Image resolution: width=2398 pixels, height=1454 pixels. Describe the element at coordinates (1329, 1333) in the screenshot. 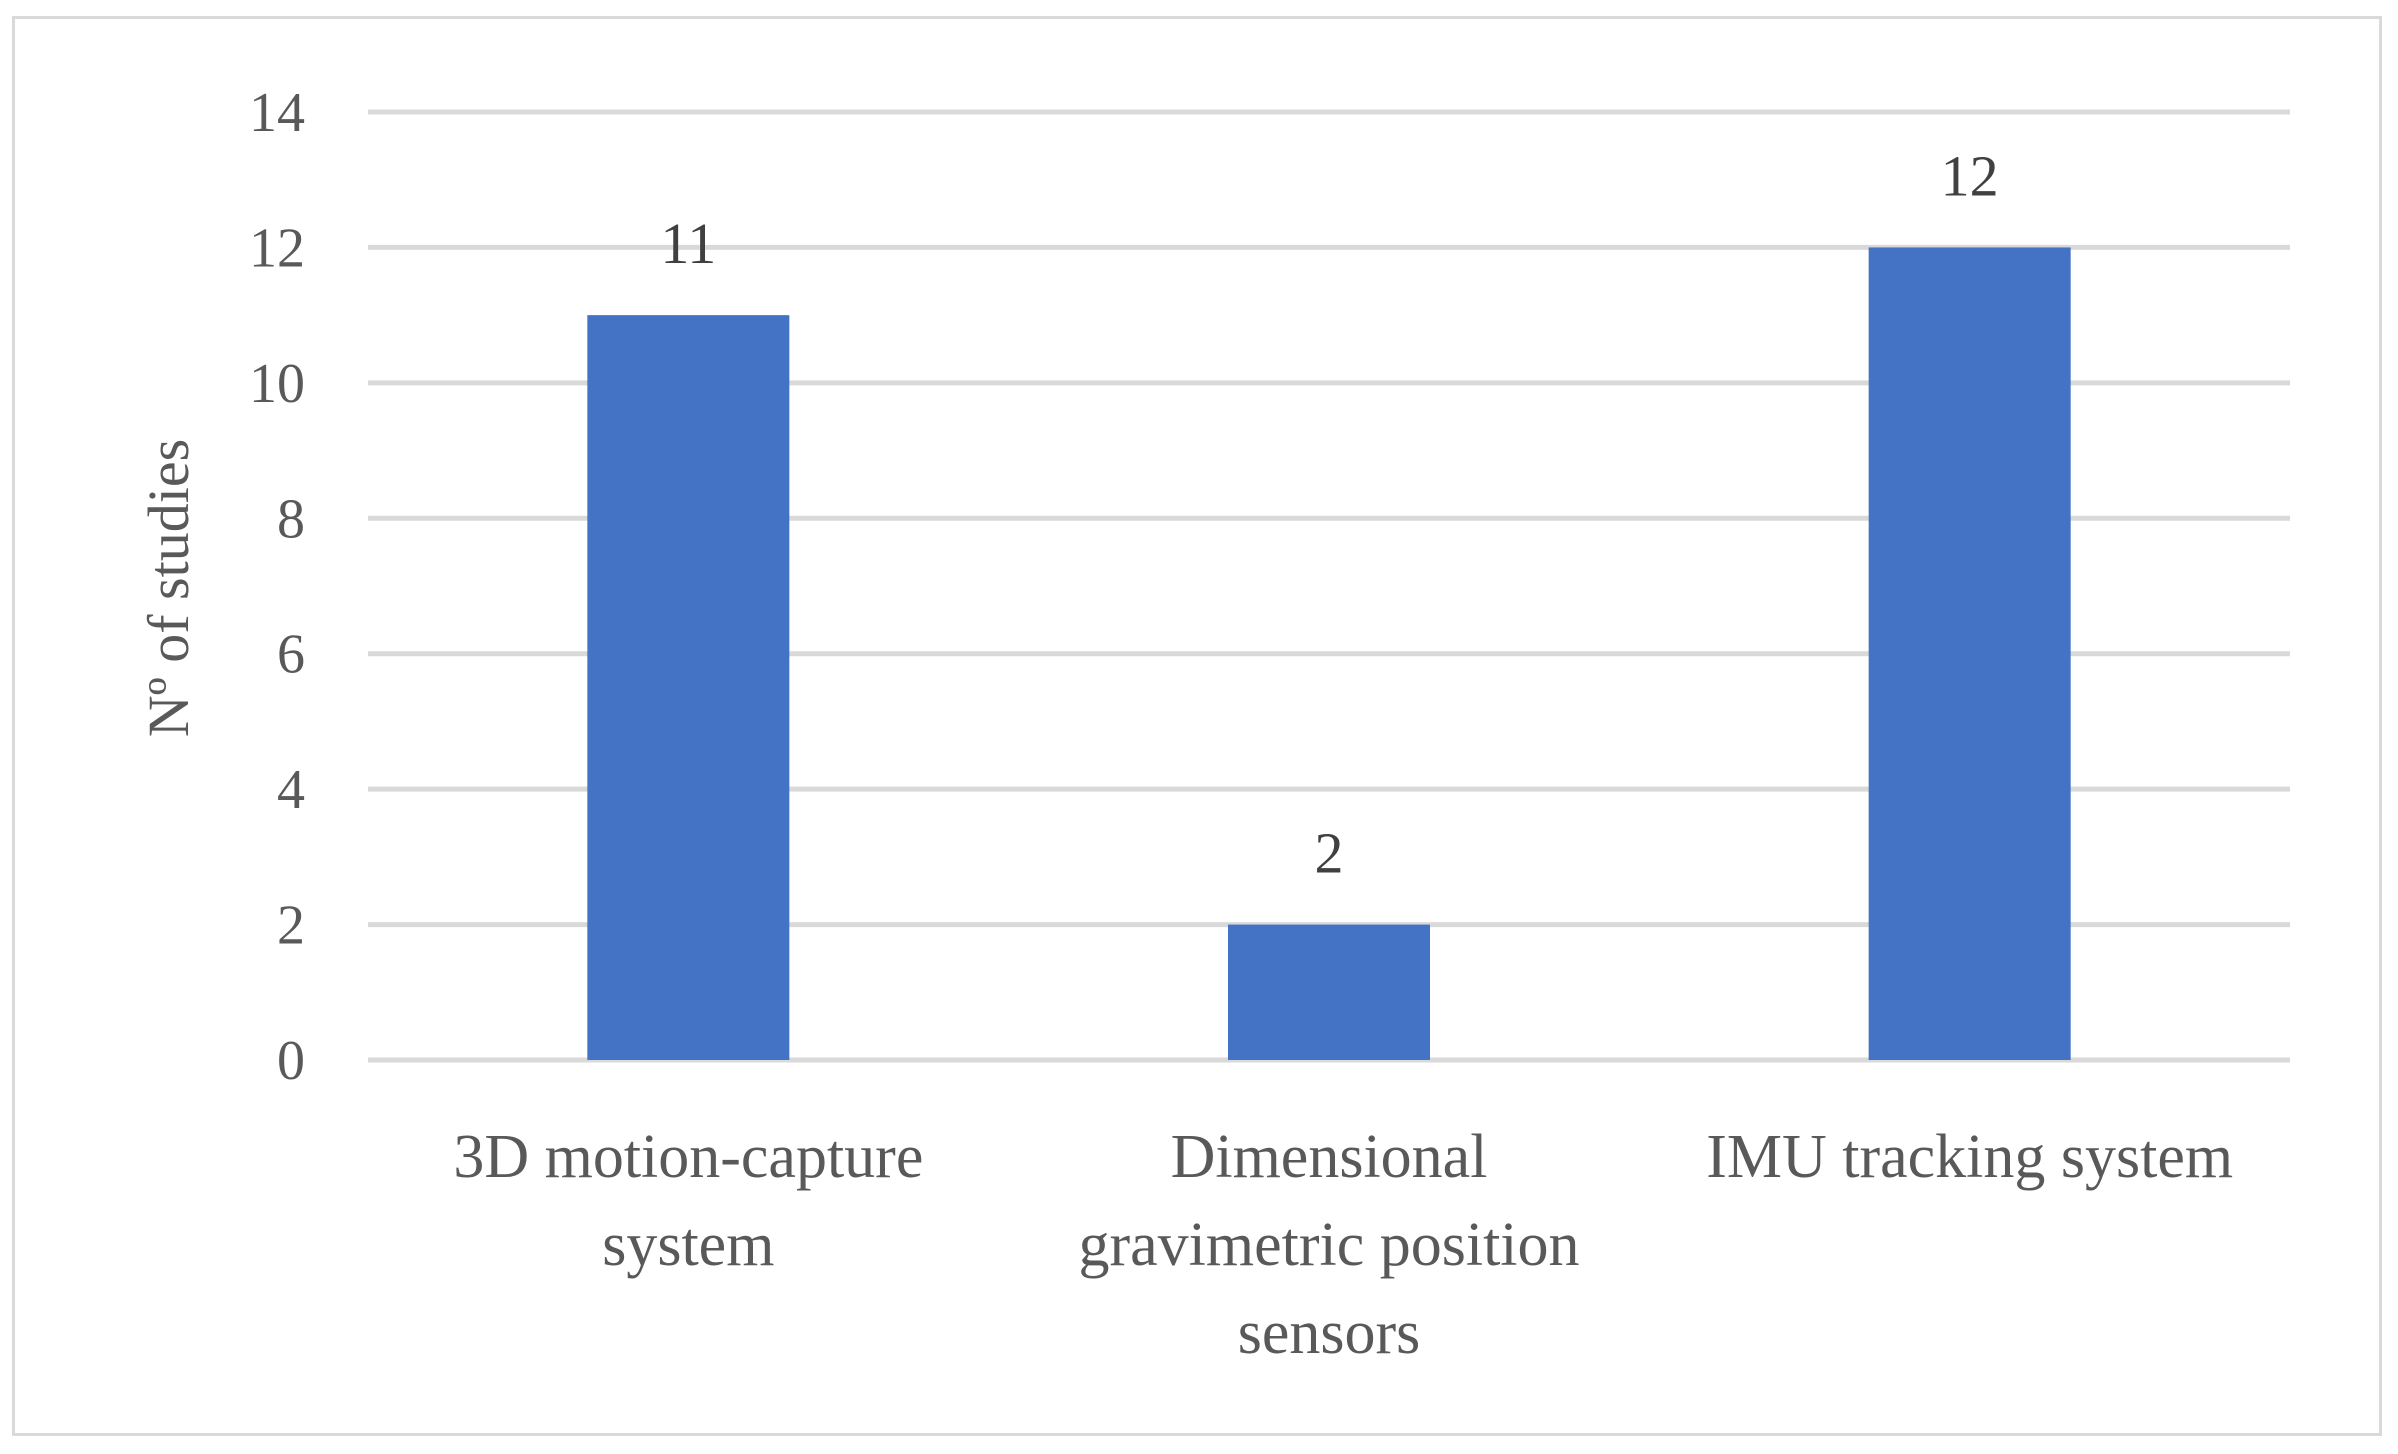

I see `x-category-label-line: sensors` at that location.